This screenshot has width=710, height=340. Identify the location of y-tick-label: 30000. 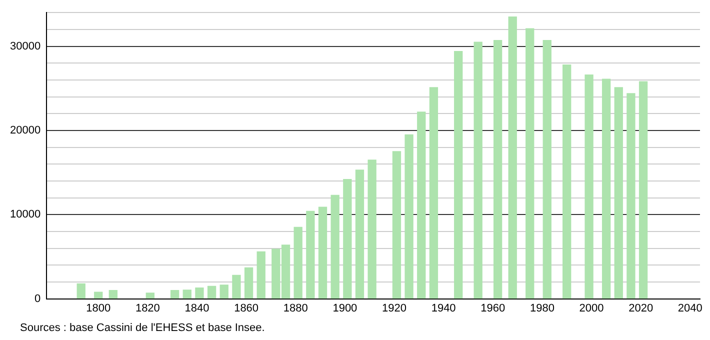
(25, 46).